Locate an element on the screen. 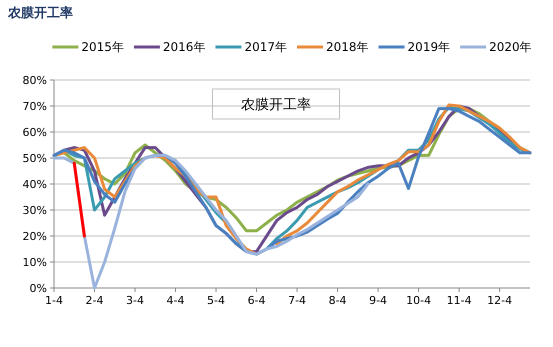  y-tick-label: 10% is located at coordinates (34, 262).